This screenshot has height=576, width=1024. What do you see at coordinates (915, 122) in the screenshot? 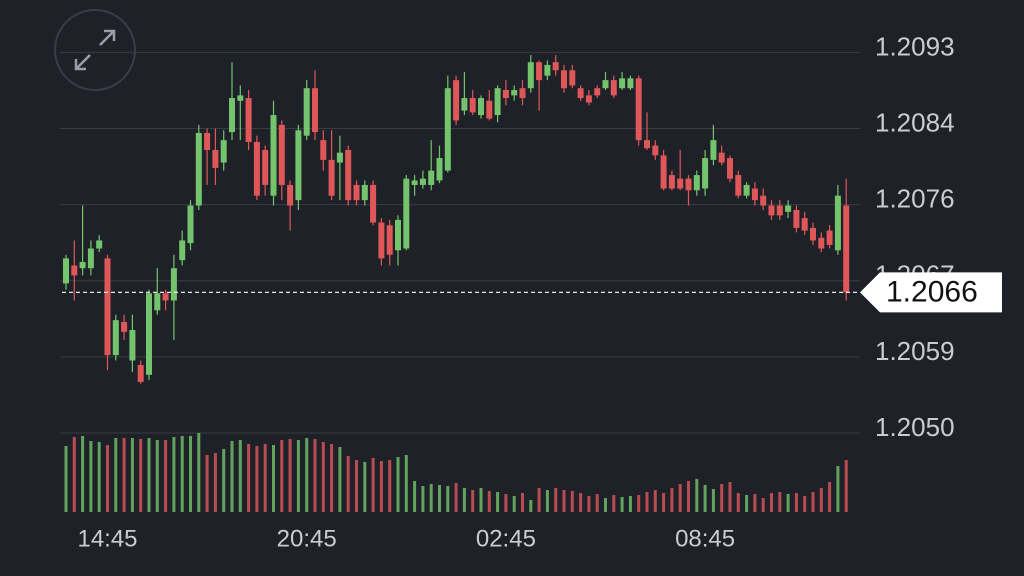
I see `y-tick-label: 1.2084` at bounding box center [915, 122].